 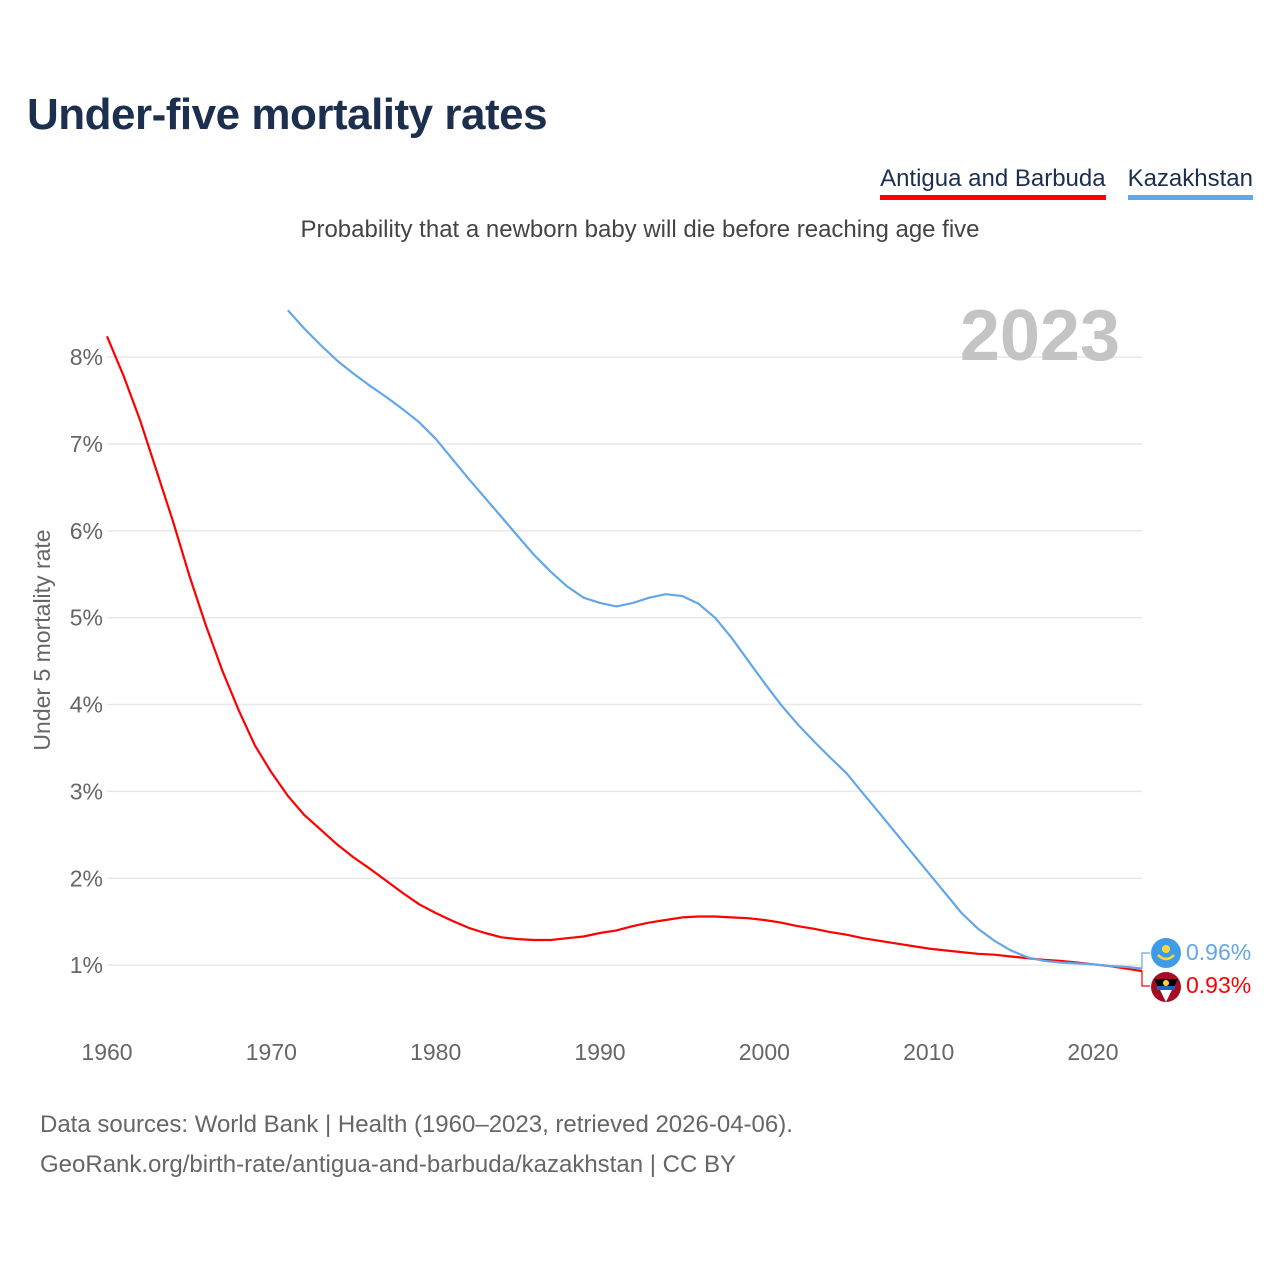 I want to click on chart-title: Under-five mortality rates, so click(x=287, y=114).